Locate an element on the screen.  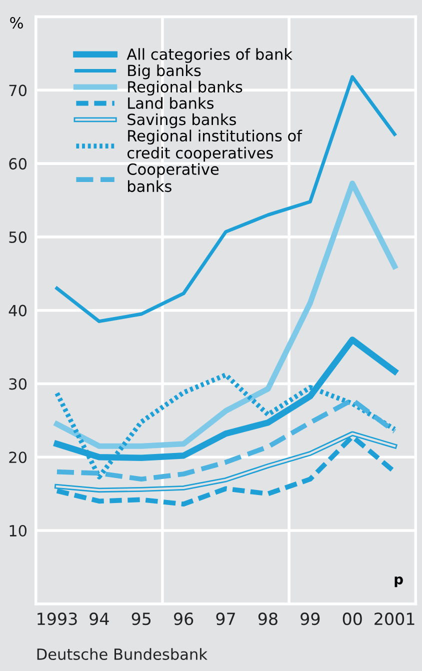
y-tick-label: 10 is located at coordinates (18, 530).